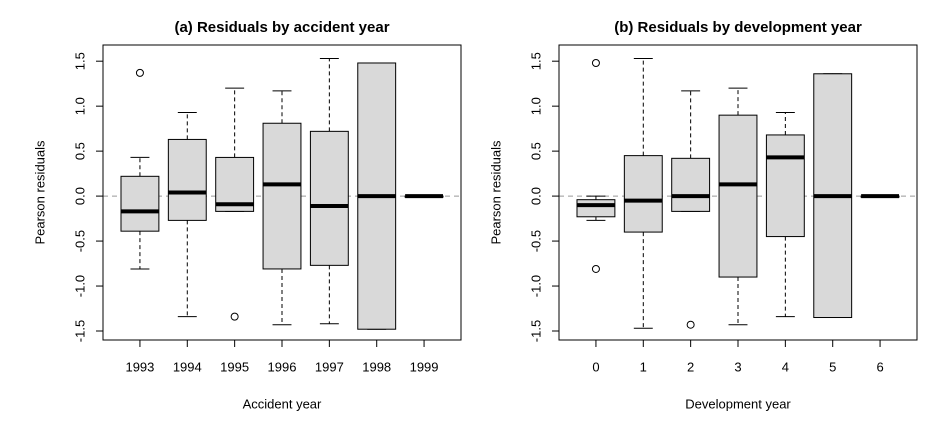  What do you see at coordinates (234, 366) in the screenshot?
I see `x-tick-label: 1995` at bounding box center [234, 366].